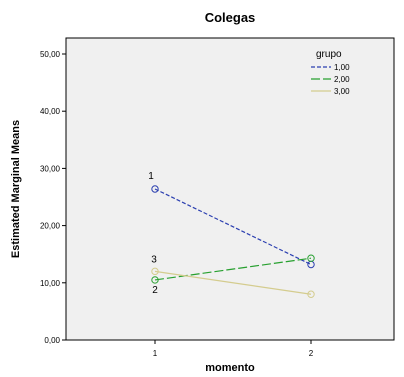 This screenshot has height=377, width=404. I want to click on series-3-marker-label: 3, so click(154, 259).